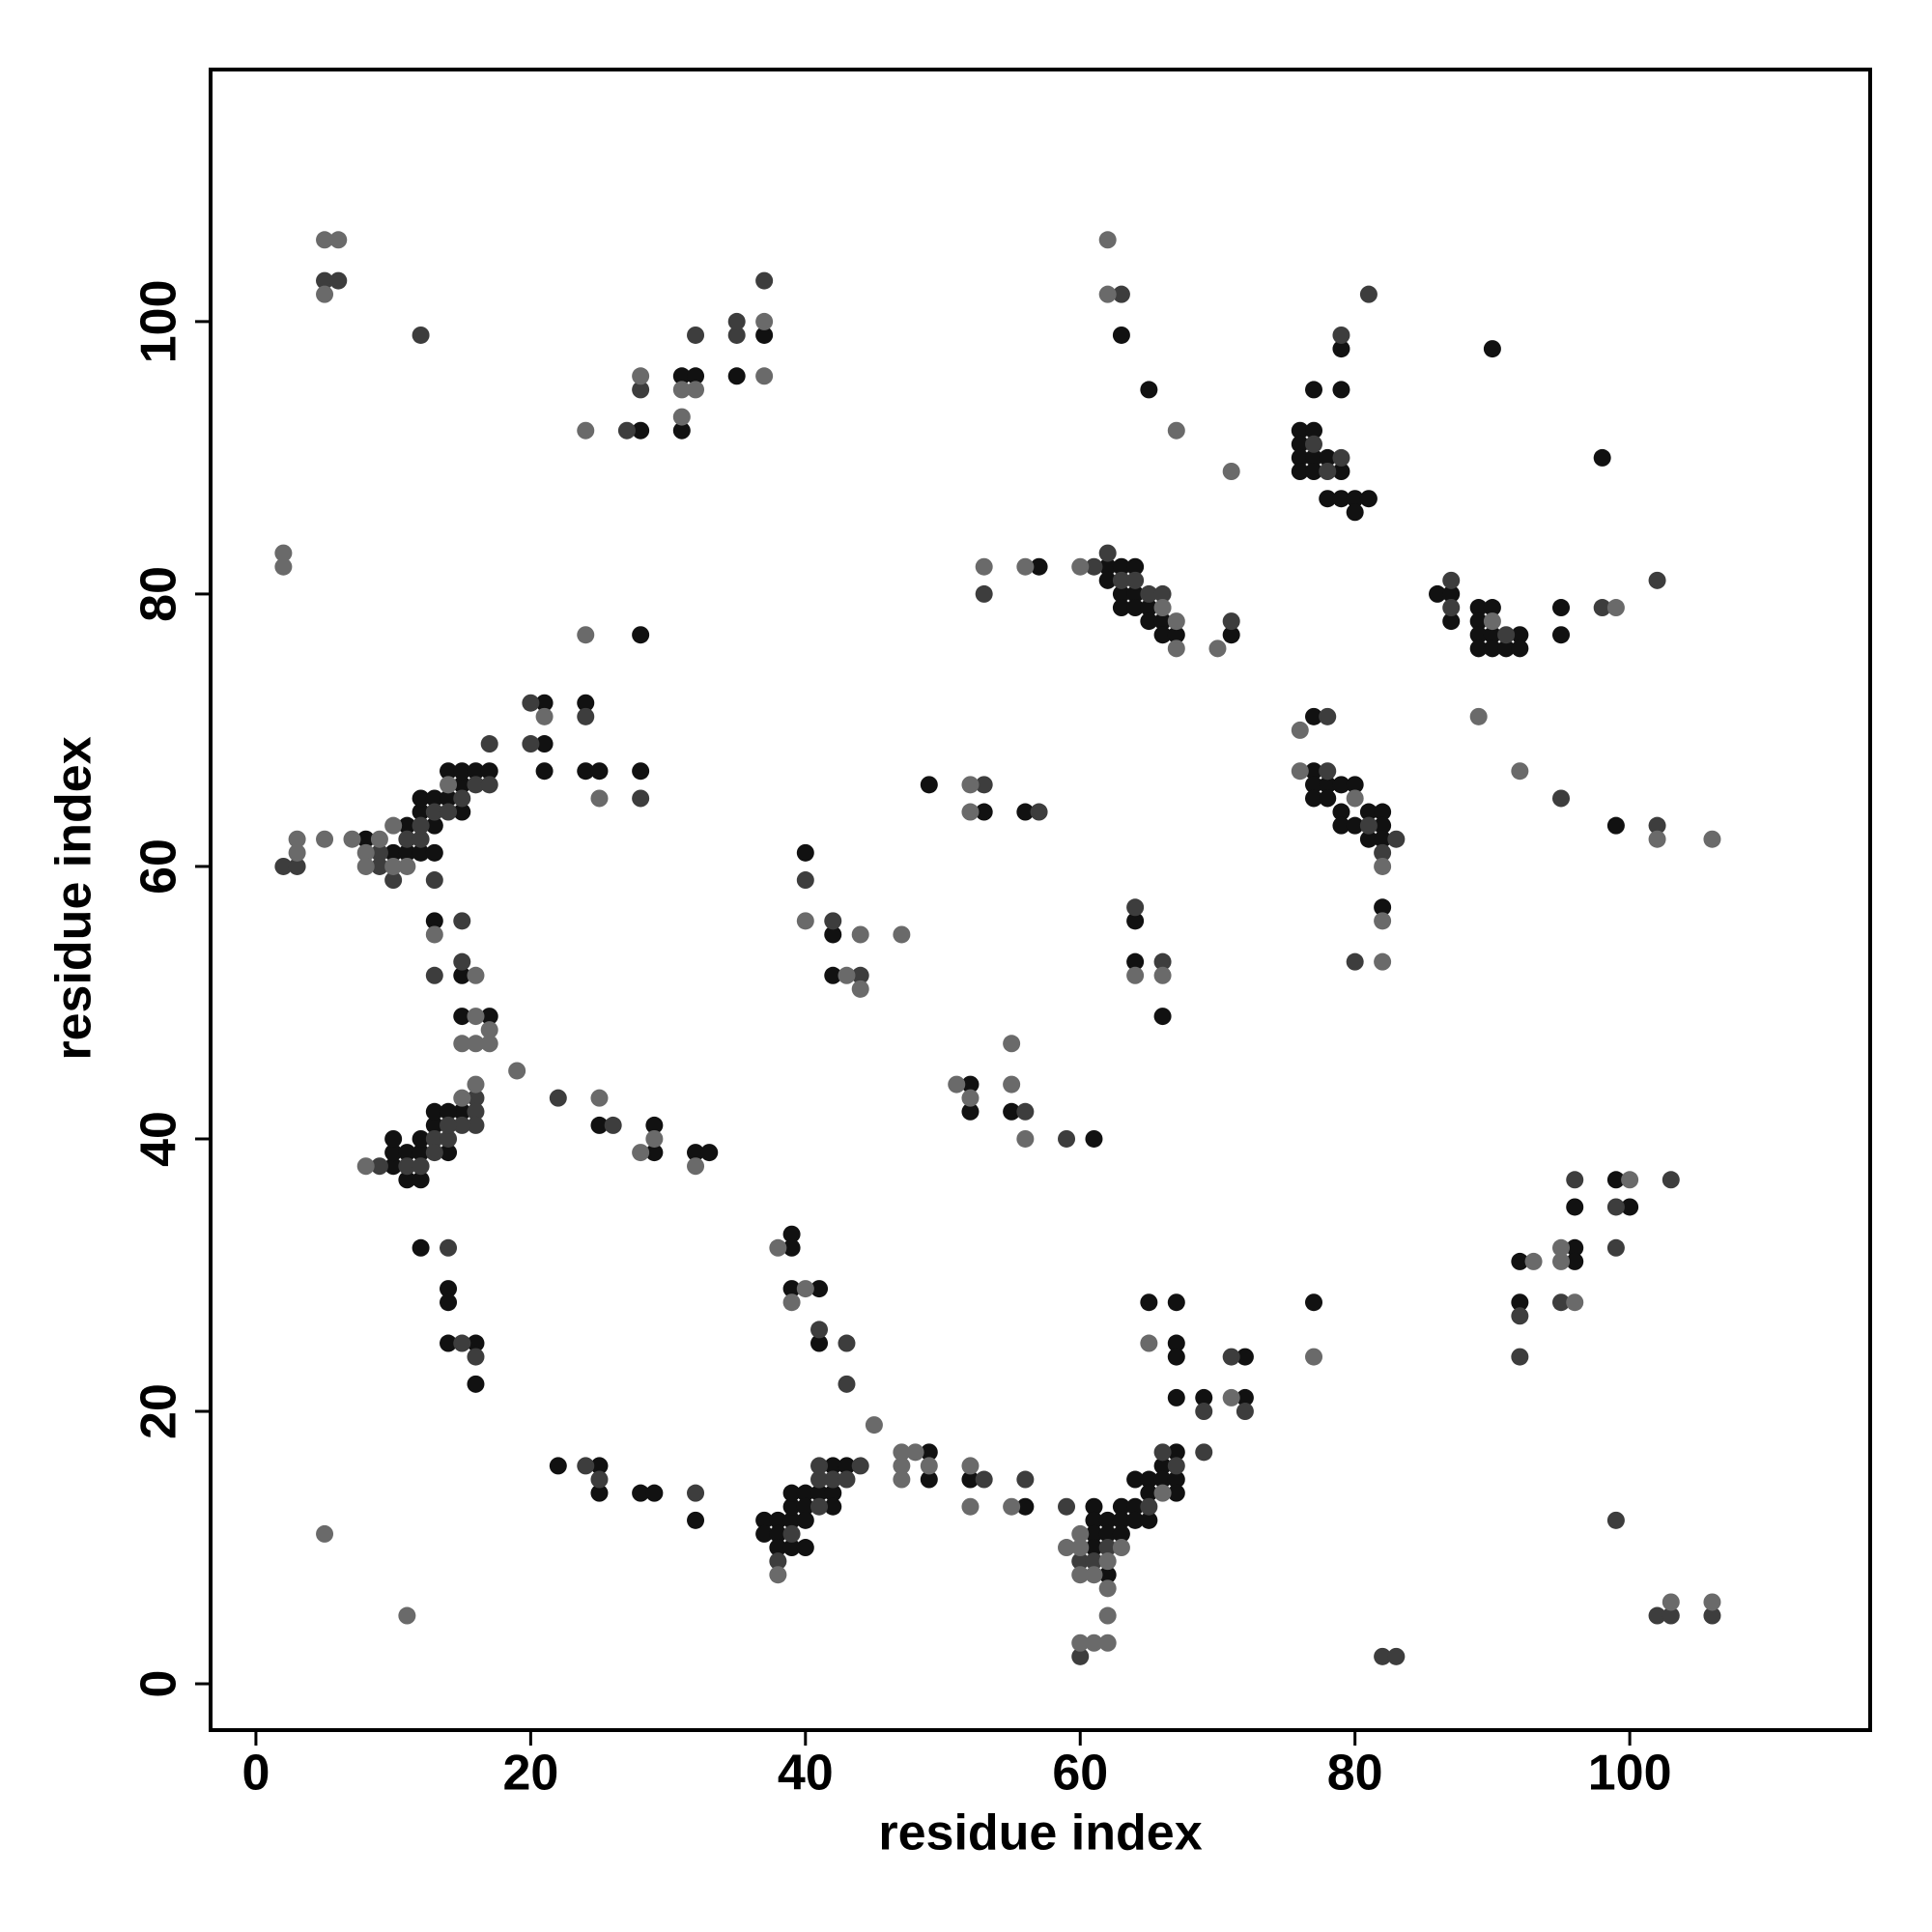 The height and width of the screenshot is (1932, 1932). What do you see at coordinates (1040, 1833) in the screenshot?
I see `x-axis-label: residue index` at bounding box center [1040, 1833].